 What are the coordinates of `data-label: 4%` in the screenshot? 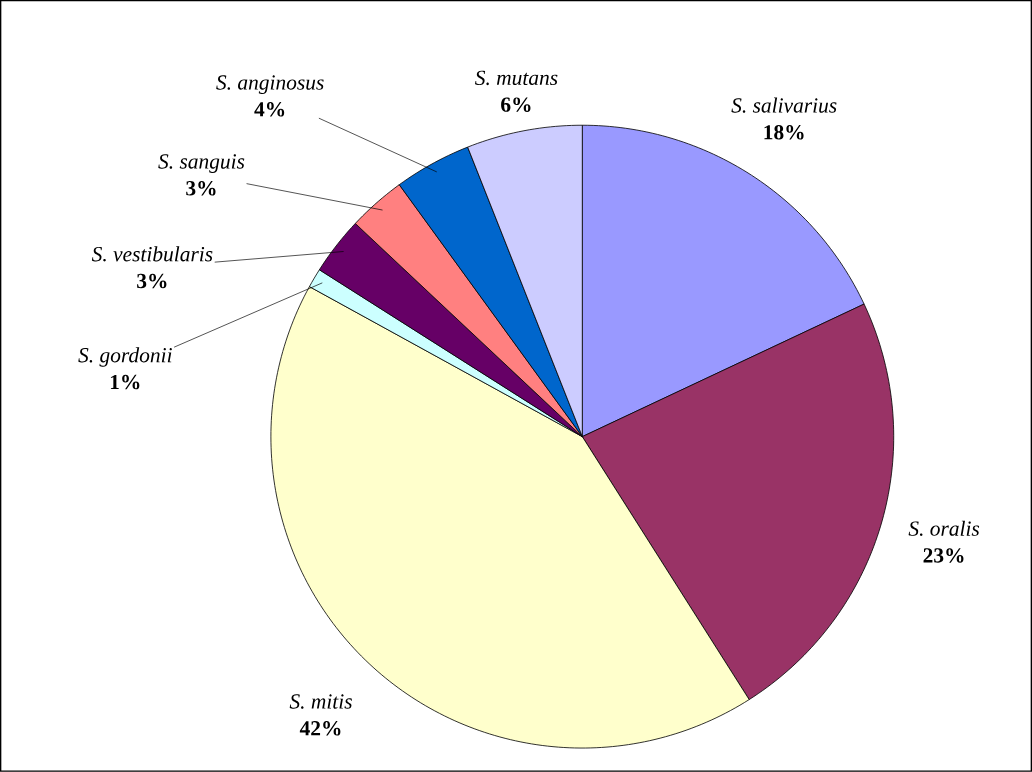 It's located at (269, 109).